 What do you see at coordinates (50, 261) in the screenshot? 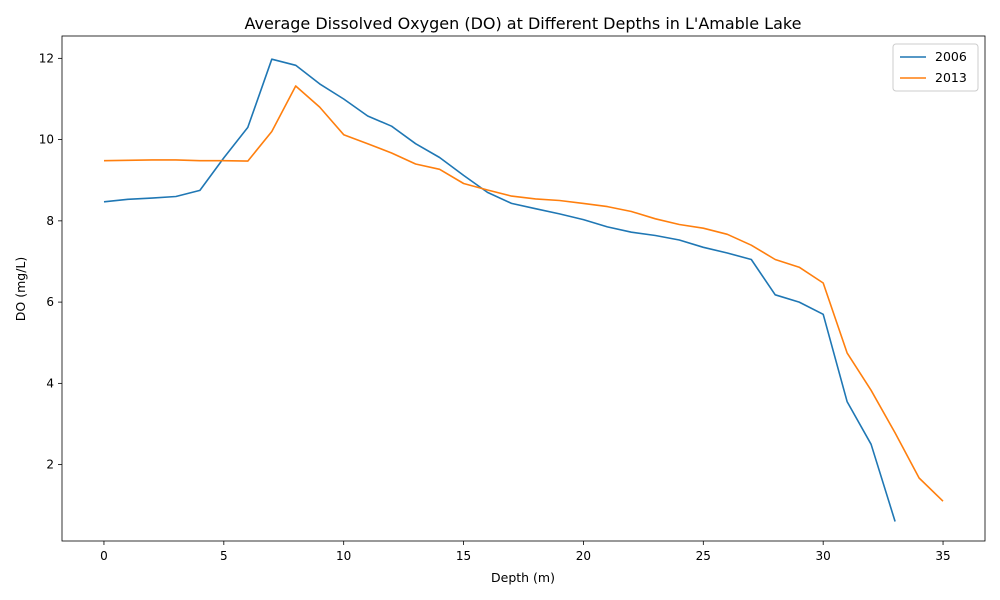
I see `y-axis: 2 4 6 8 10 12` at bounding box center [50, 261].